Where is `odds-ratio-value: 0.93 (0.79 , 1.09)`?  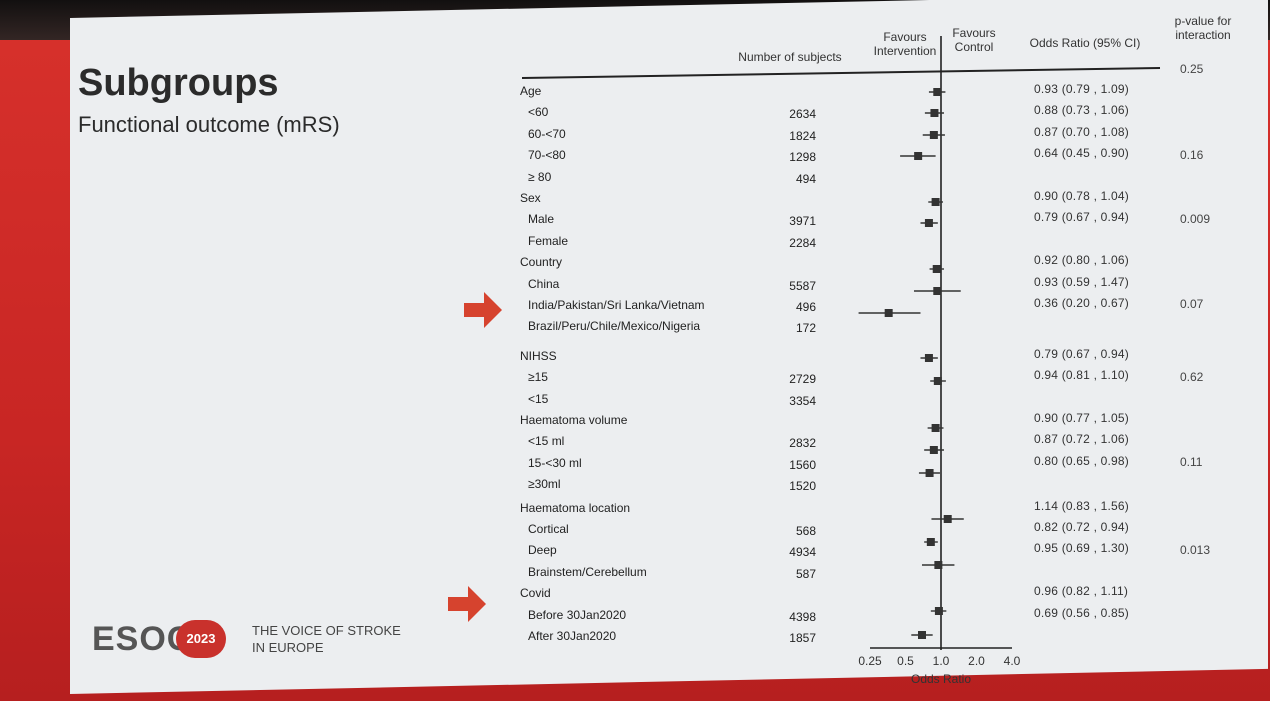 odds-ratio-value: 0.93 (0.79 , 1.09) is located at coordinates (1081, 89).